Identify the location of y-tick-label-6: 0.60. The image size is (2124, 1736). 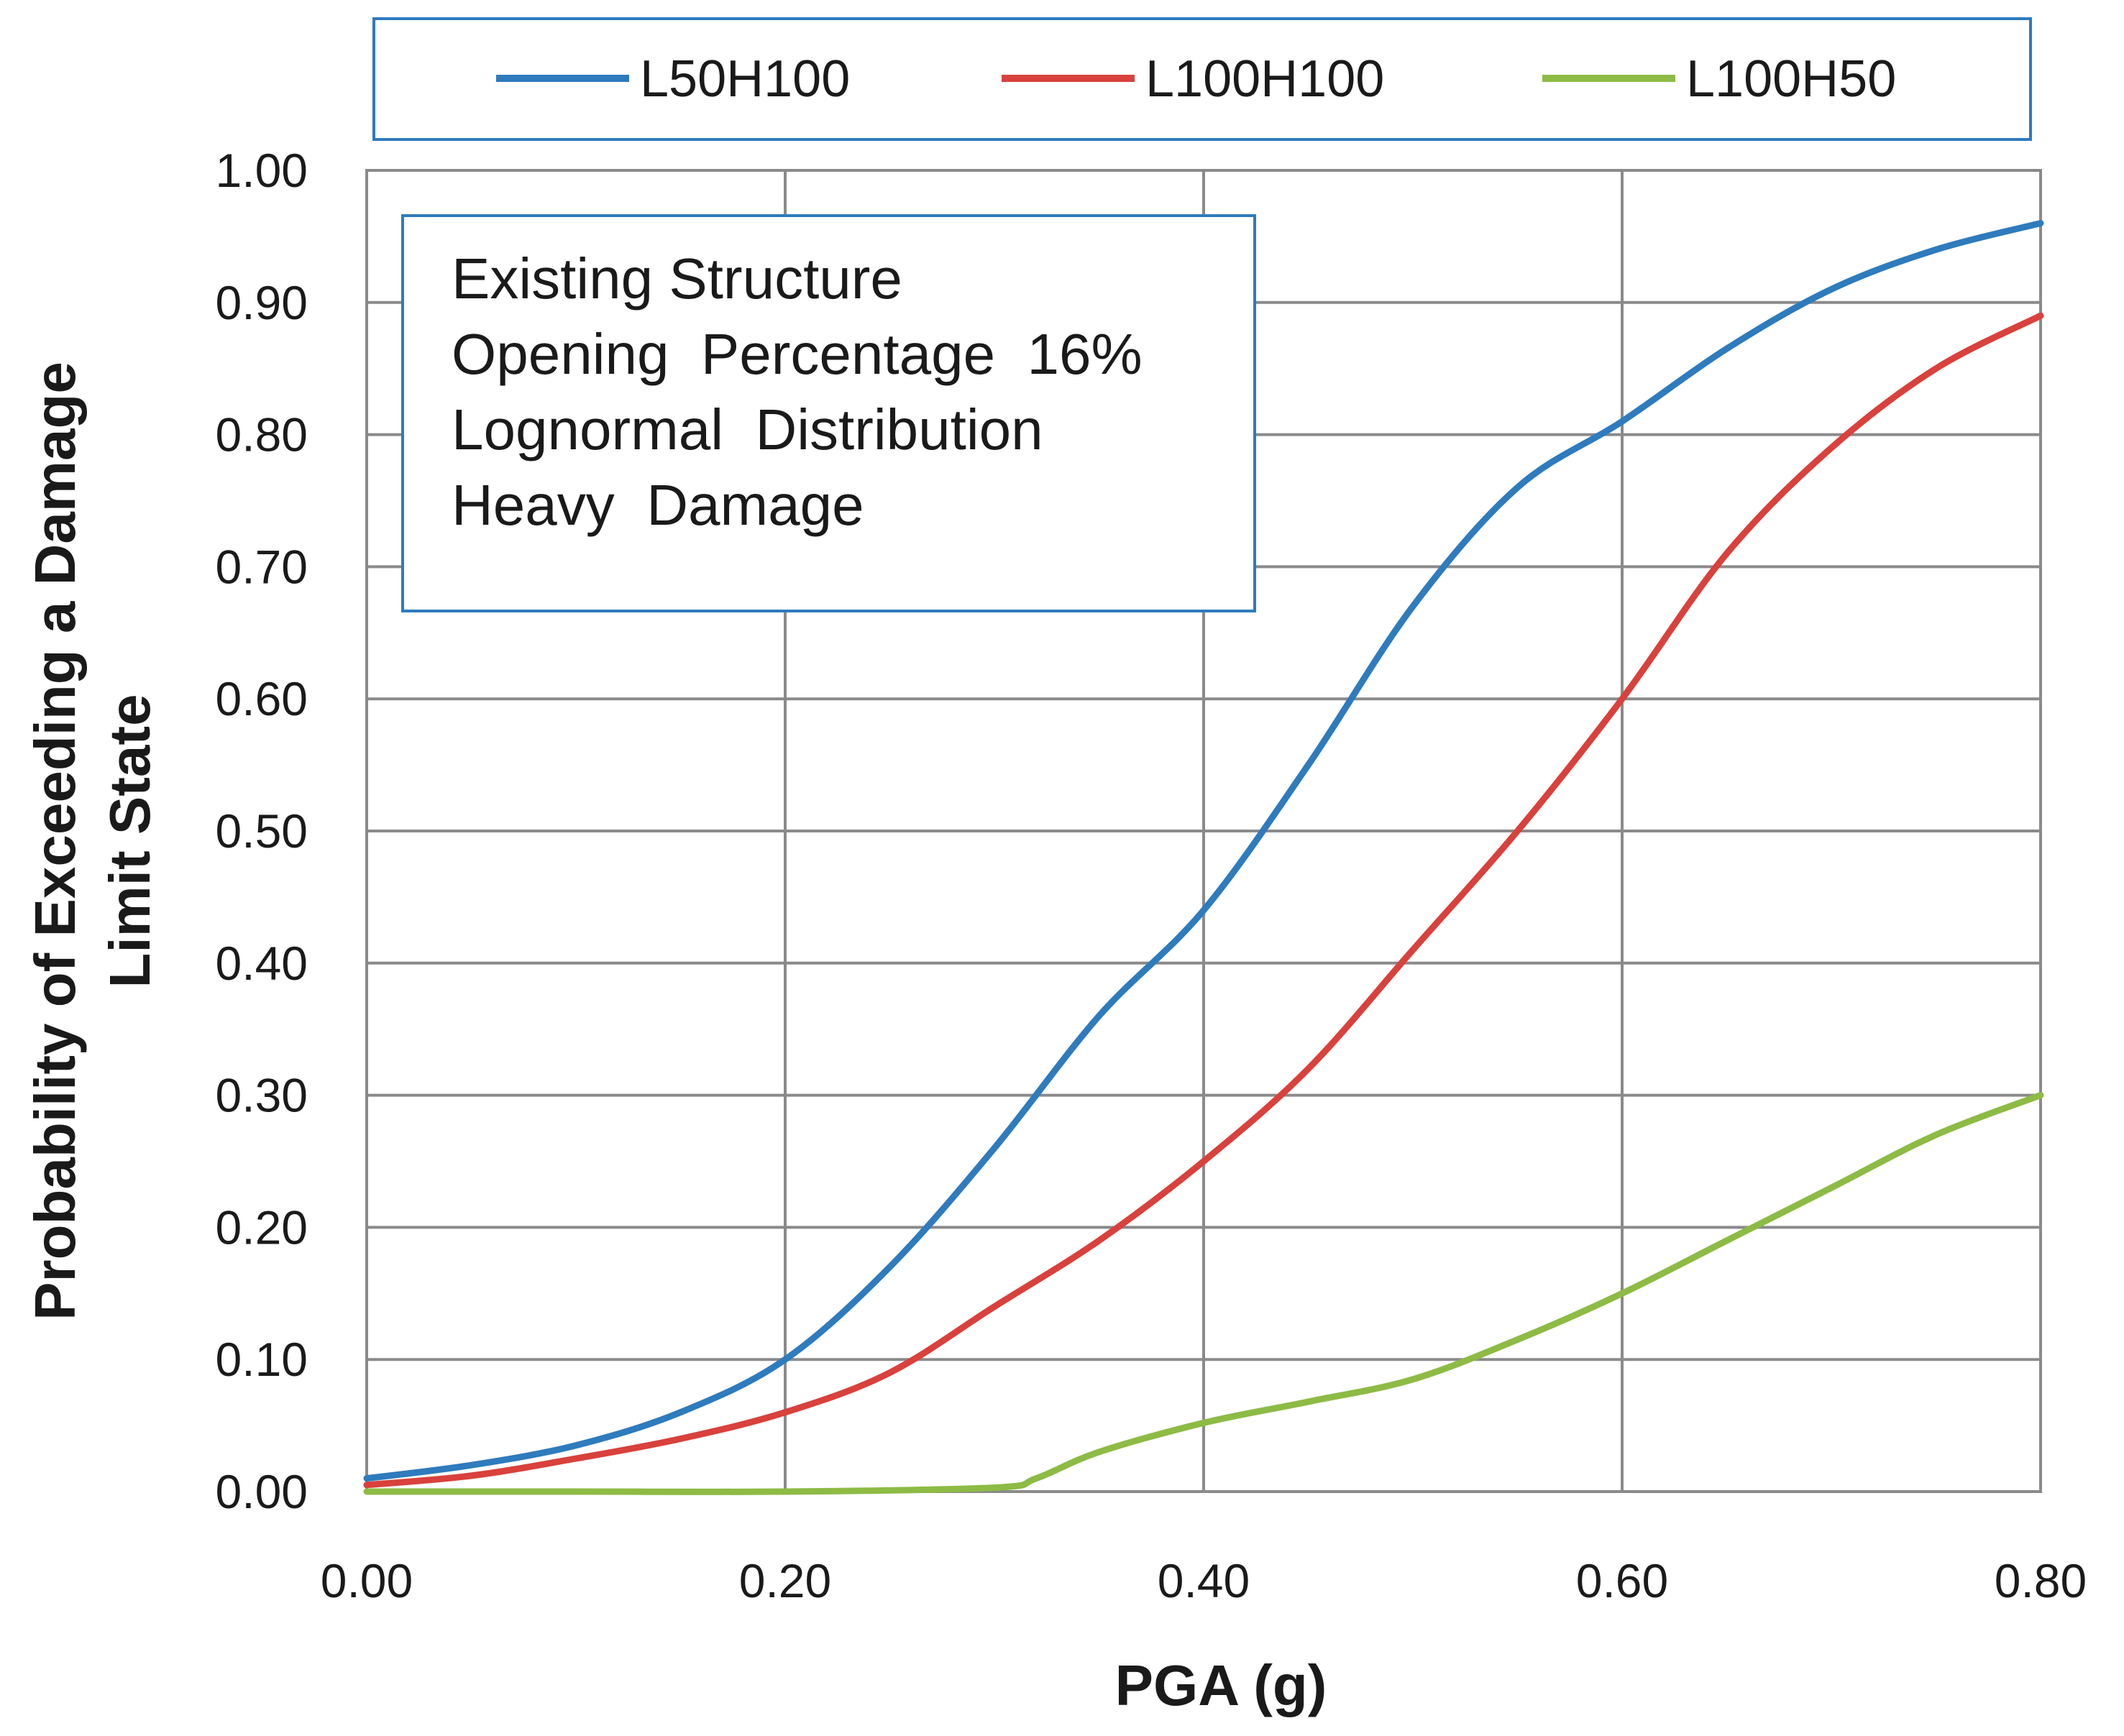
(262, 698).